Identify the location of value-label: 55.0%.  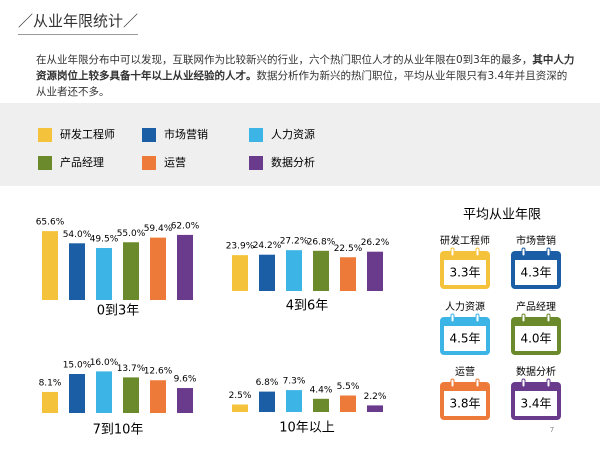
(131, 234).